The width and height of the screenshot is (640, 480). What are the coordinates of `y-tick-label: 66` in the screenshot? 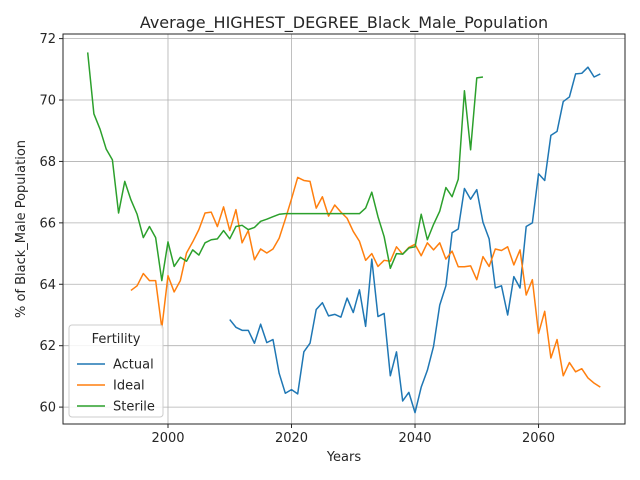 It's located at (47, 223).